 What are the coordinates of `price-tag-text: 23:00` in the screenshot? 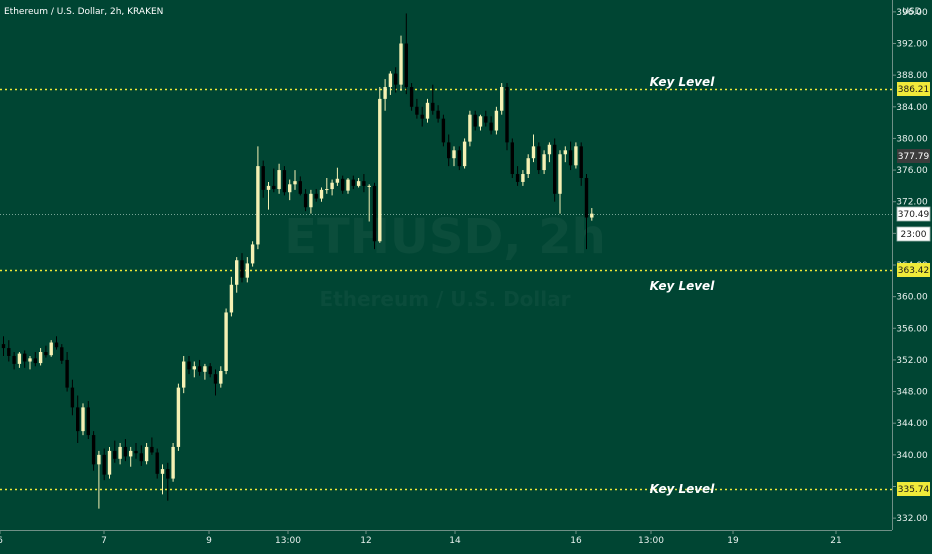 It's located at (914, 235).